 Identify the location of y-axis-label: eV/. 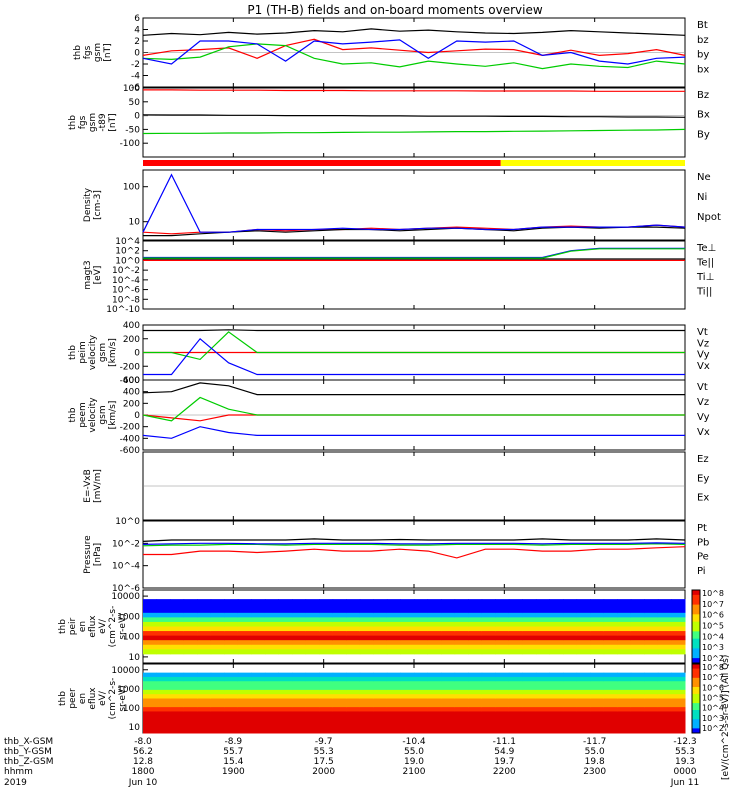
(103, 698).